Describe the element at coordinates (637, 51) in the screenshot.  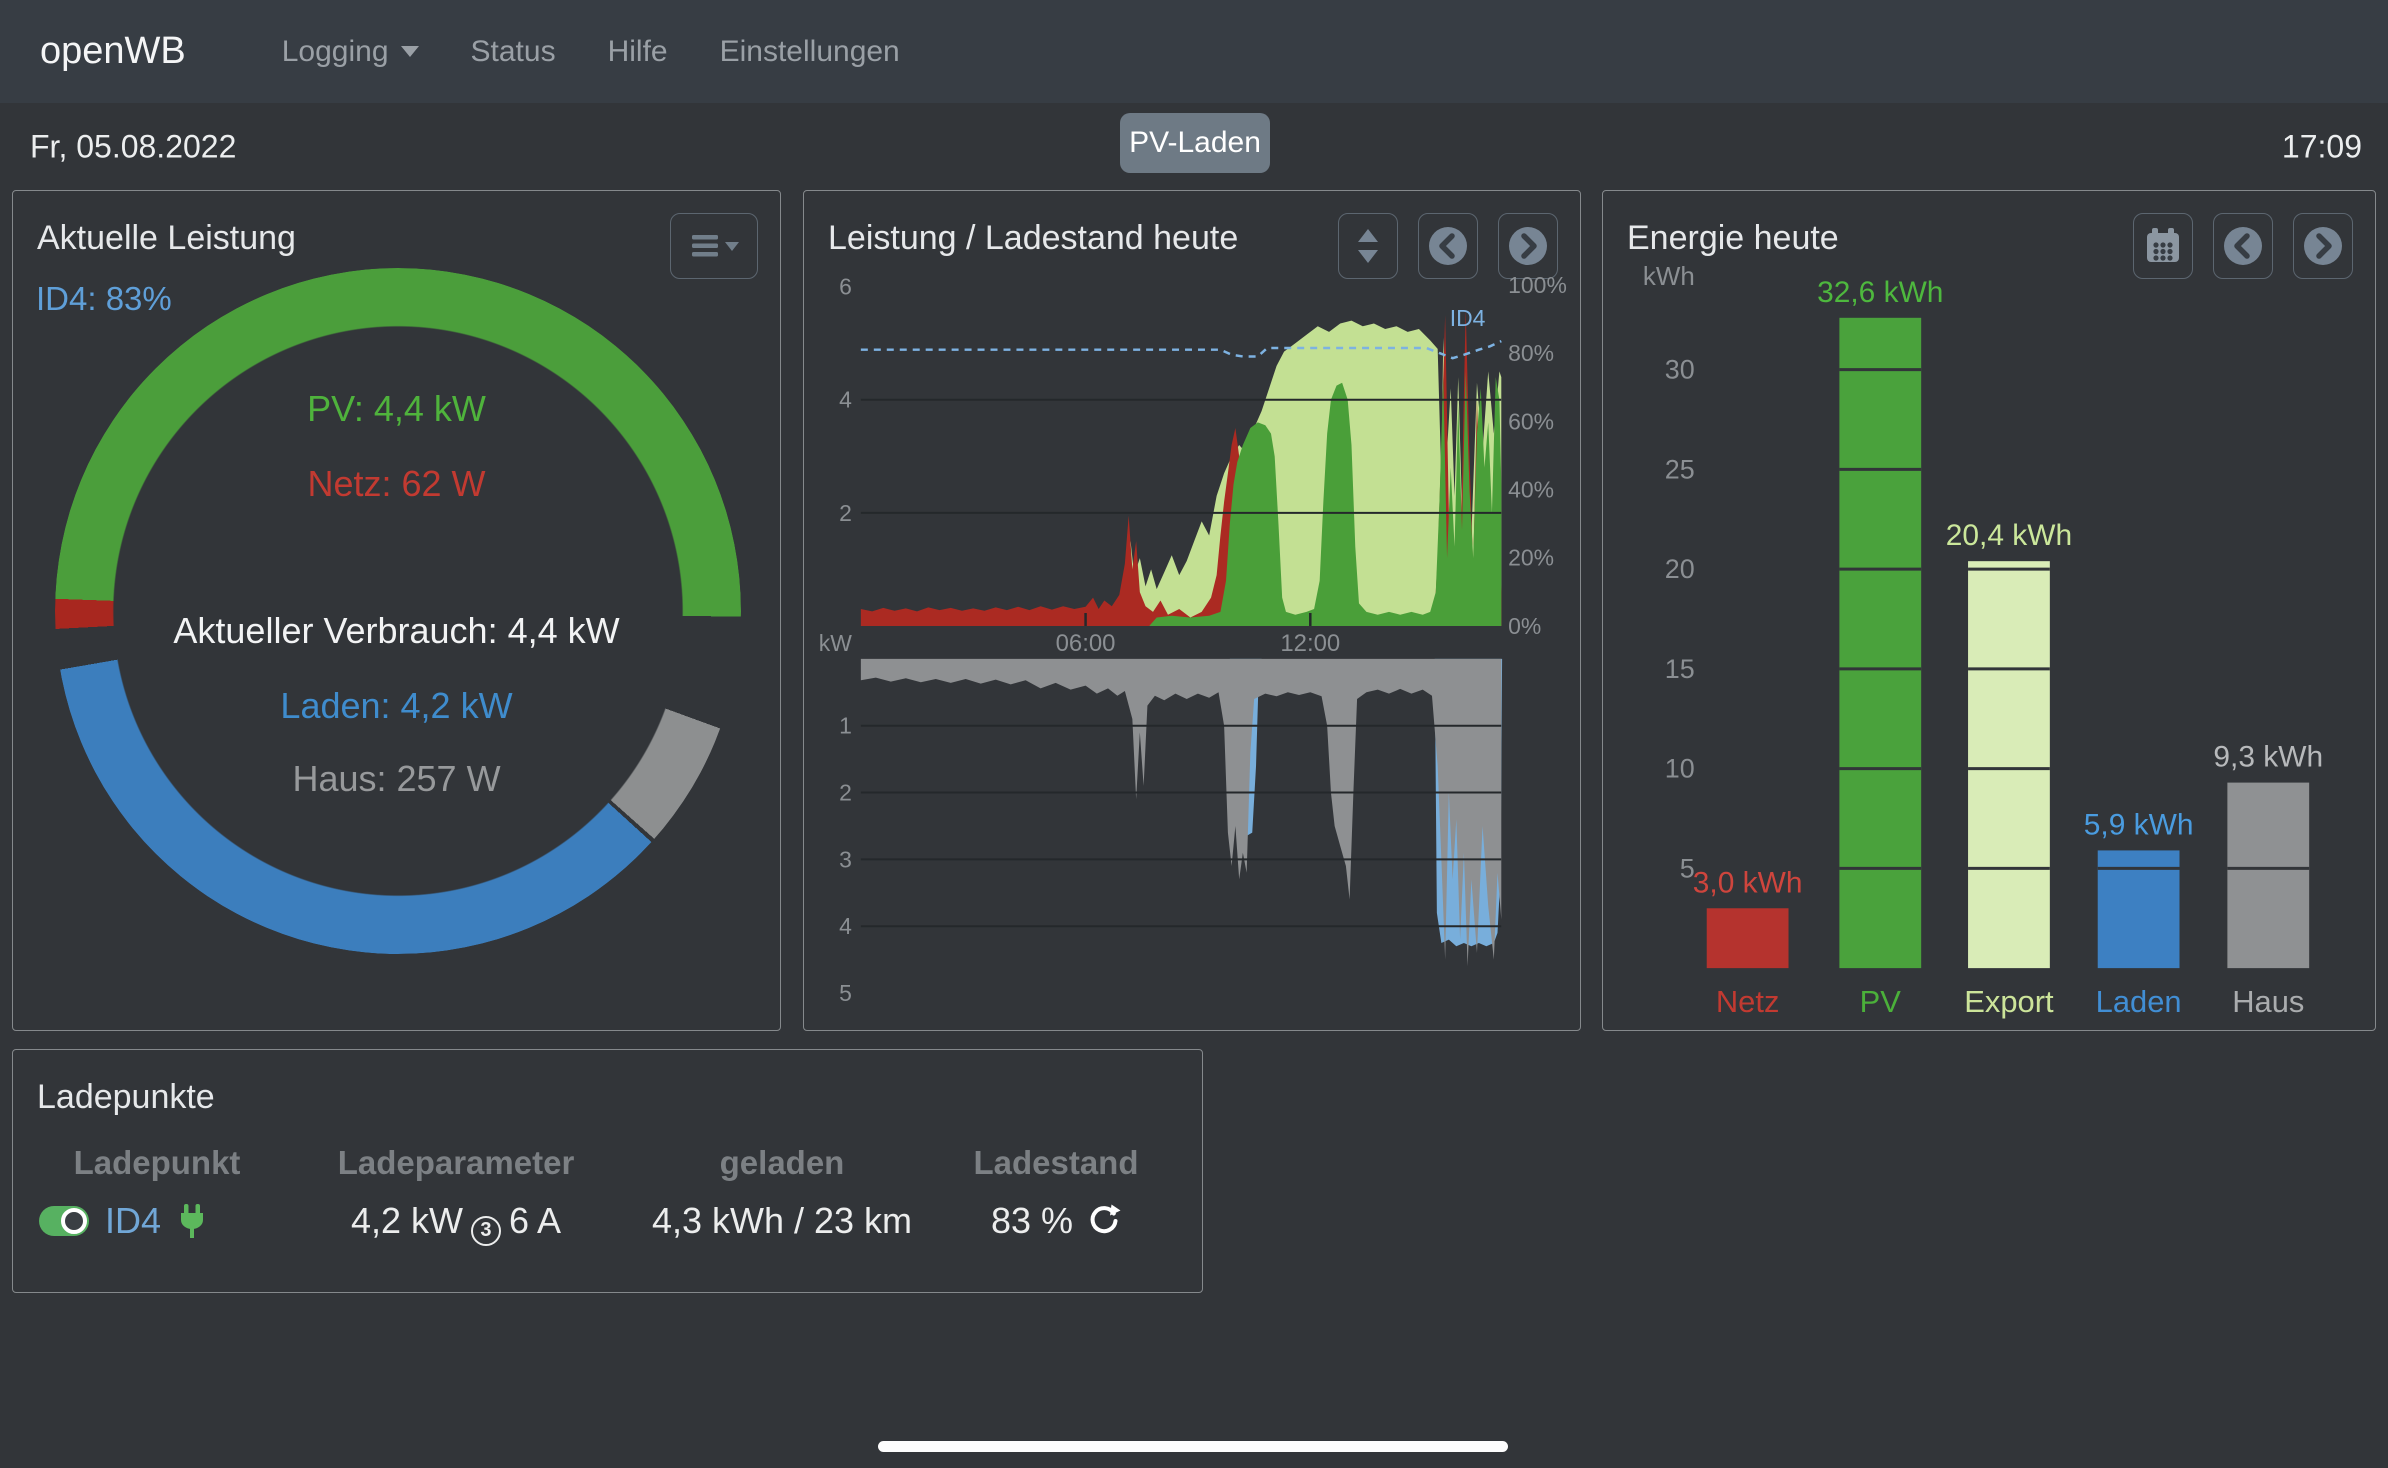
I see `nav-item-hilfe: Hilfe` at that location.